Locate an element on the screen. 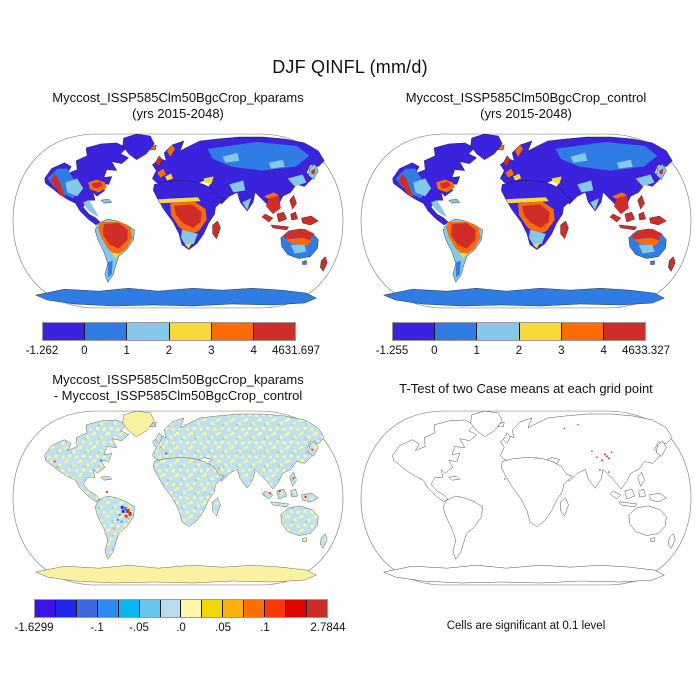  significance-caption: Cells are significant at 0.1 level is located at coordinates (526, 626).